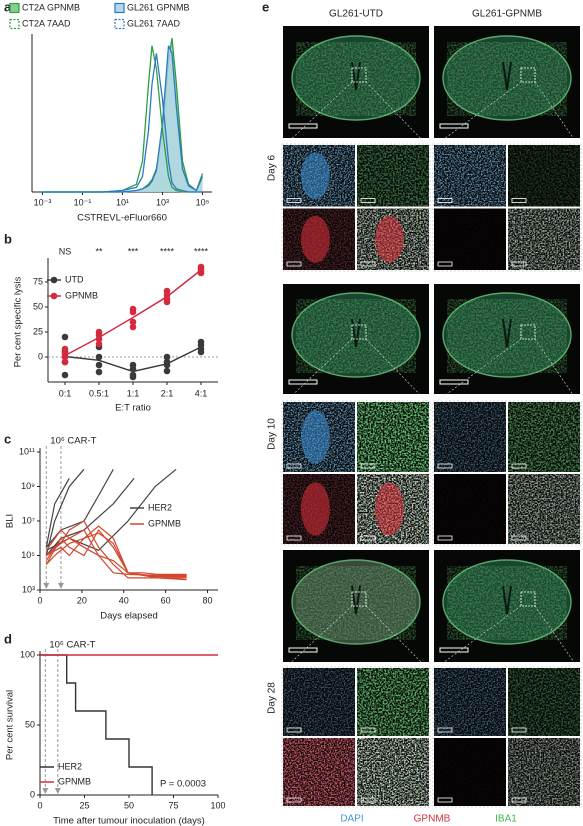  Describe the element at coordinates (7, 438) in the screenshot. I see `panel-label: c` at that location.